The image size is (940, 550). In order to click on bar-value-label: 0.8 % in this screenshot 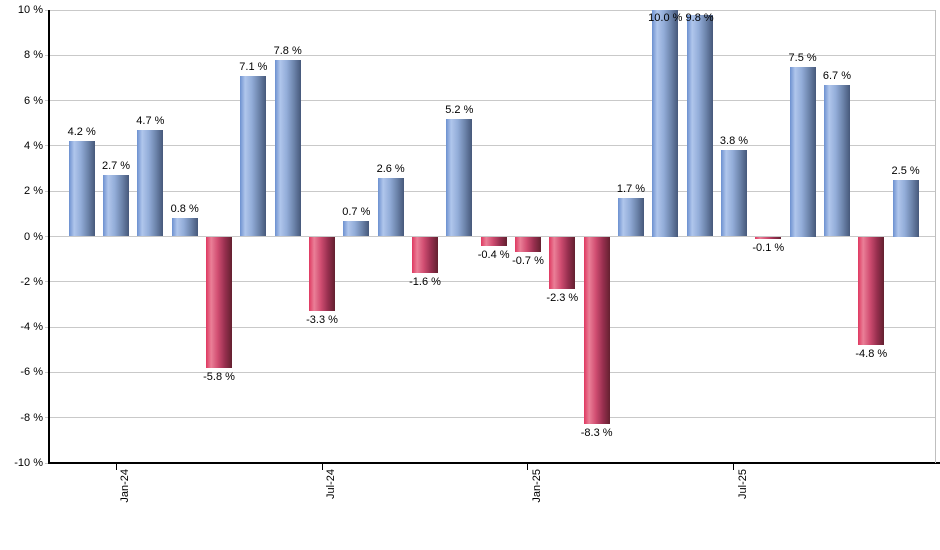, I will do `click(184, 209)`.